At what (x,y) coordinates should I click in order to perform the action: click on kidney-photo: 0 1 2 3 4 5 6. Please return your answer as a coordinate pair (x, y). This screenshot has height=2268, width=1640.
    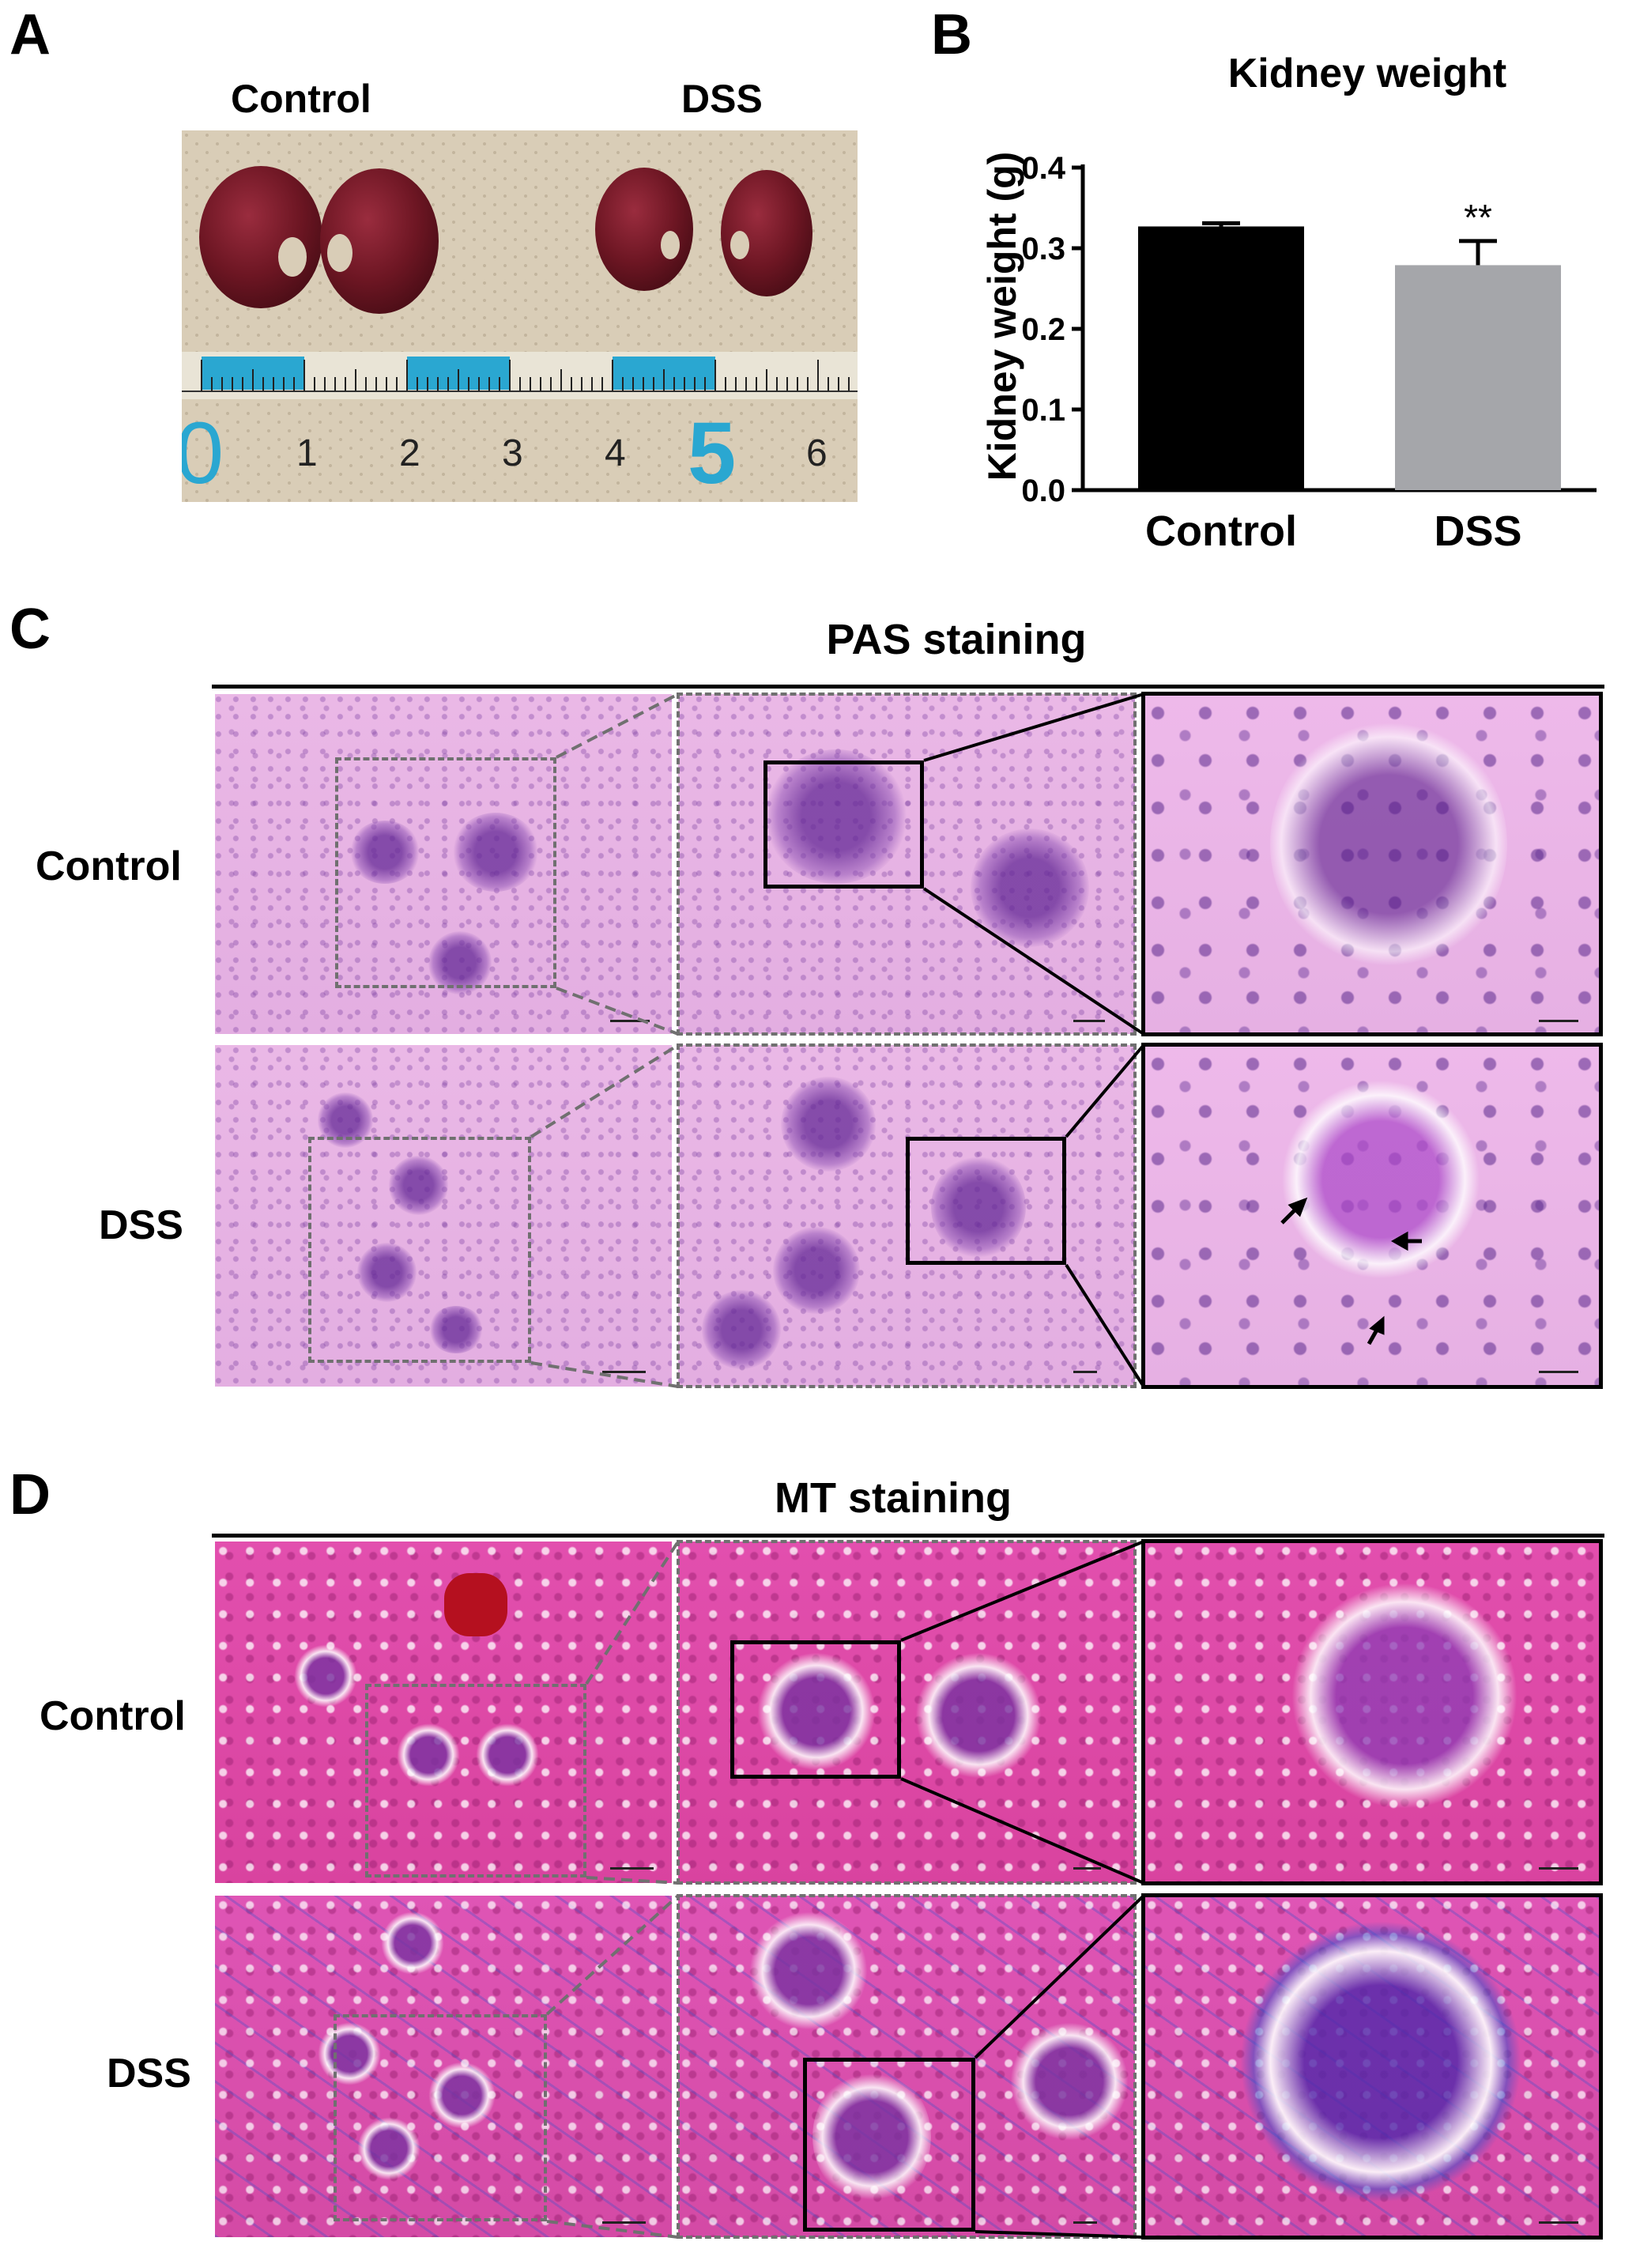
    Looking at the image, I should click on (520, 316).